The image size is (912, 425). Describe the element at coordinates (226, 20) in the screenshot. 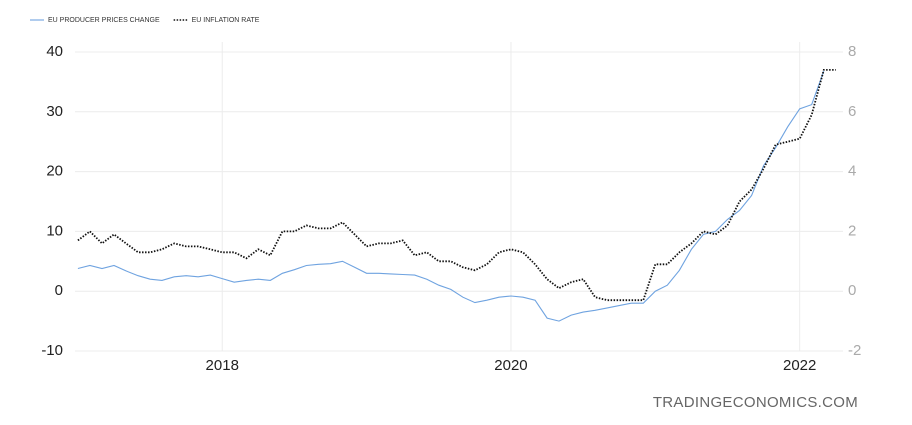

I see `legend-label: EU INFLATION RATE` at that location.